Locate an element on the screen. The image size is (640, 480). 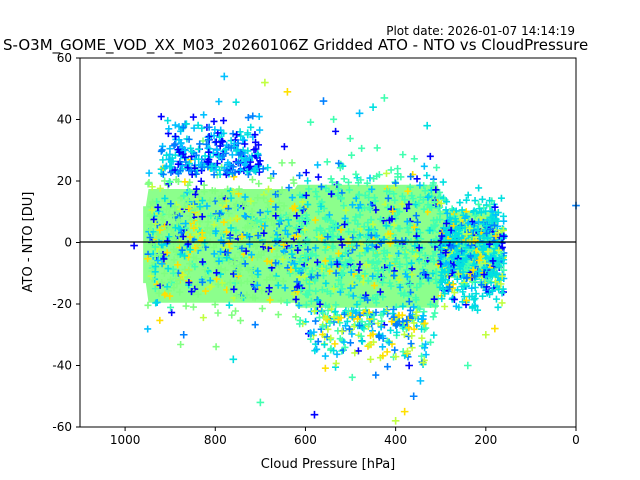
y-tick-label: -60 is located at coordinates (62, 427).